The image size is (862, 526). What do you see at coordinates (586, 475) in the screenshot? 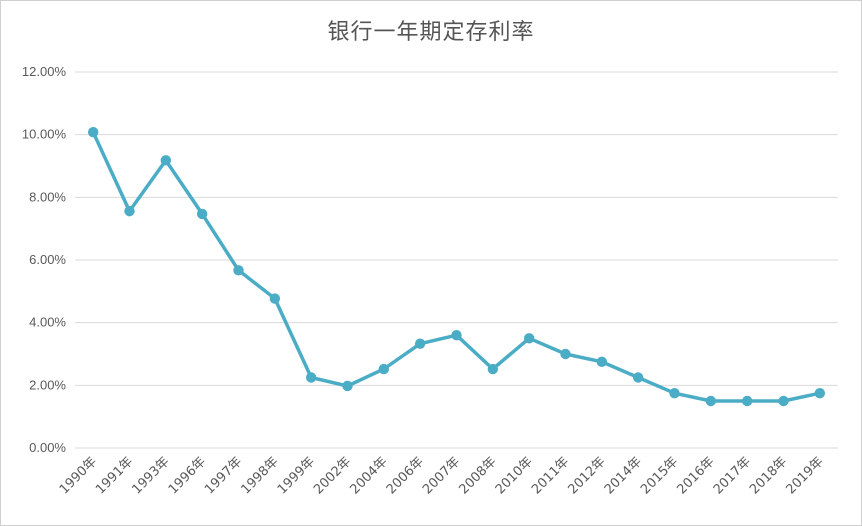
I see `x-tick-label: 2012年` at bounding box center [586, 475].